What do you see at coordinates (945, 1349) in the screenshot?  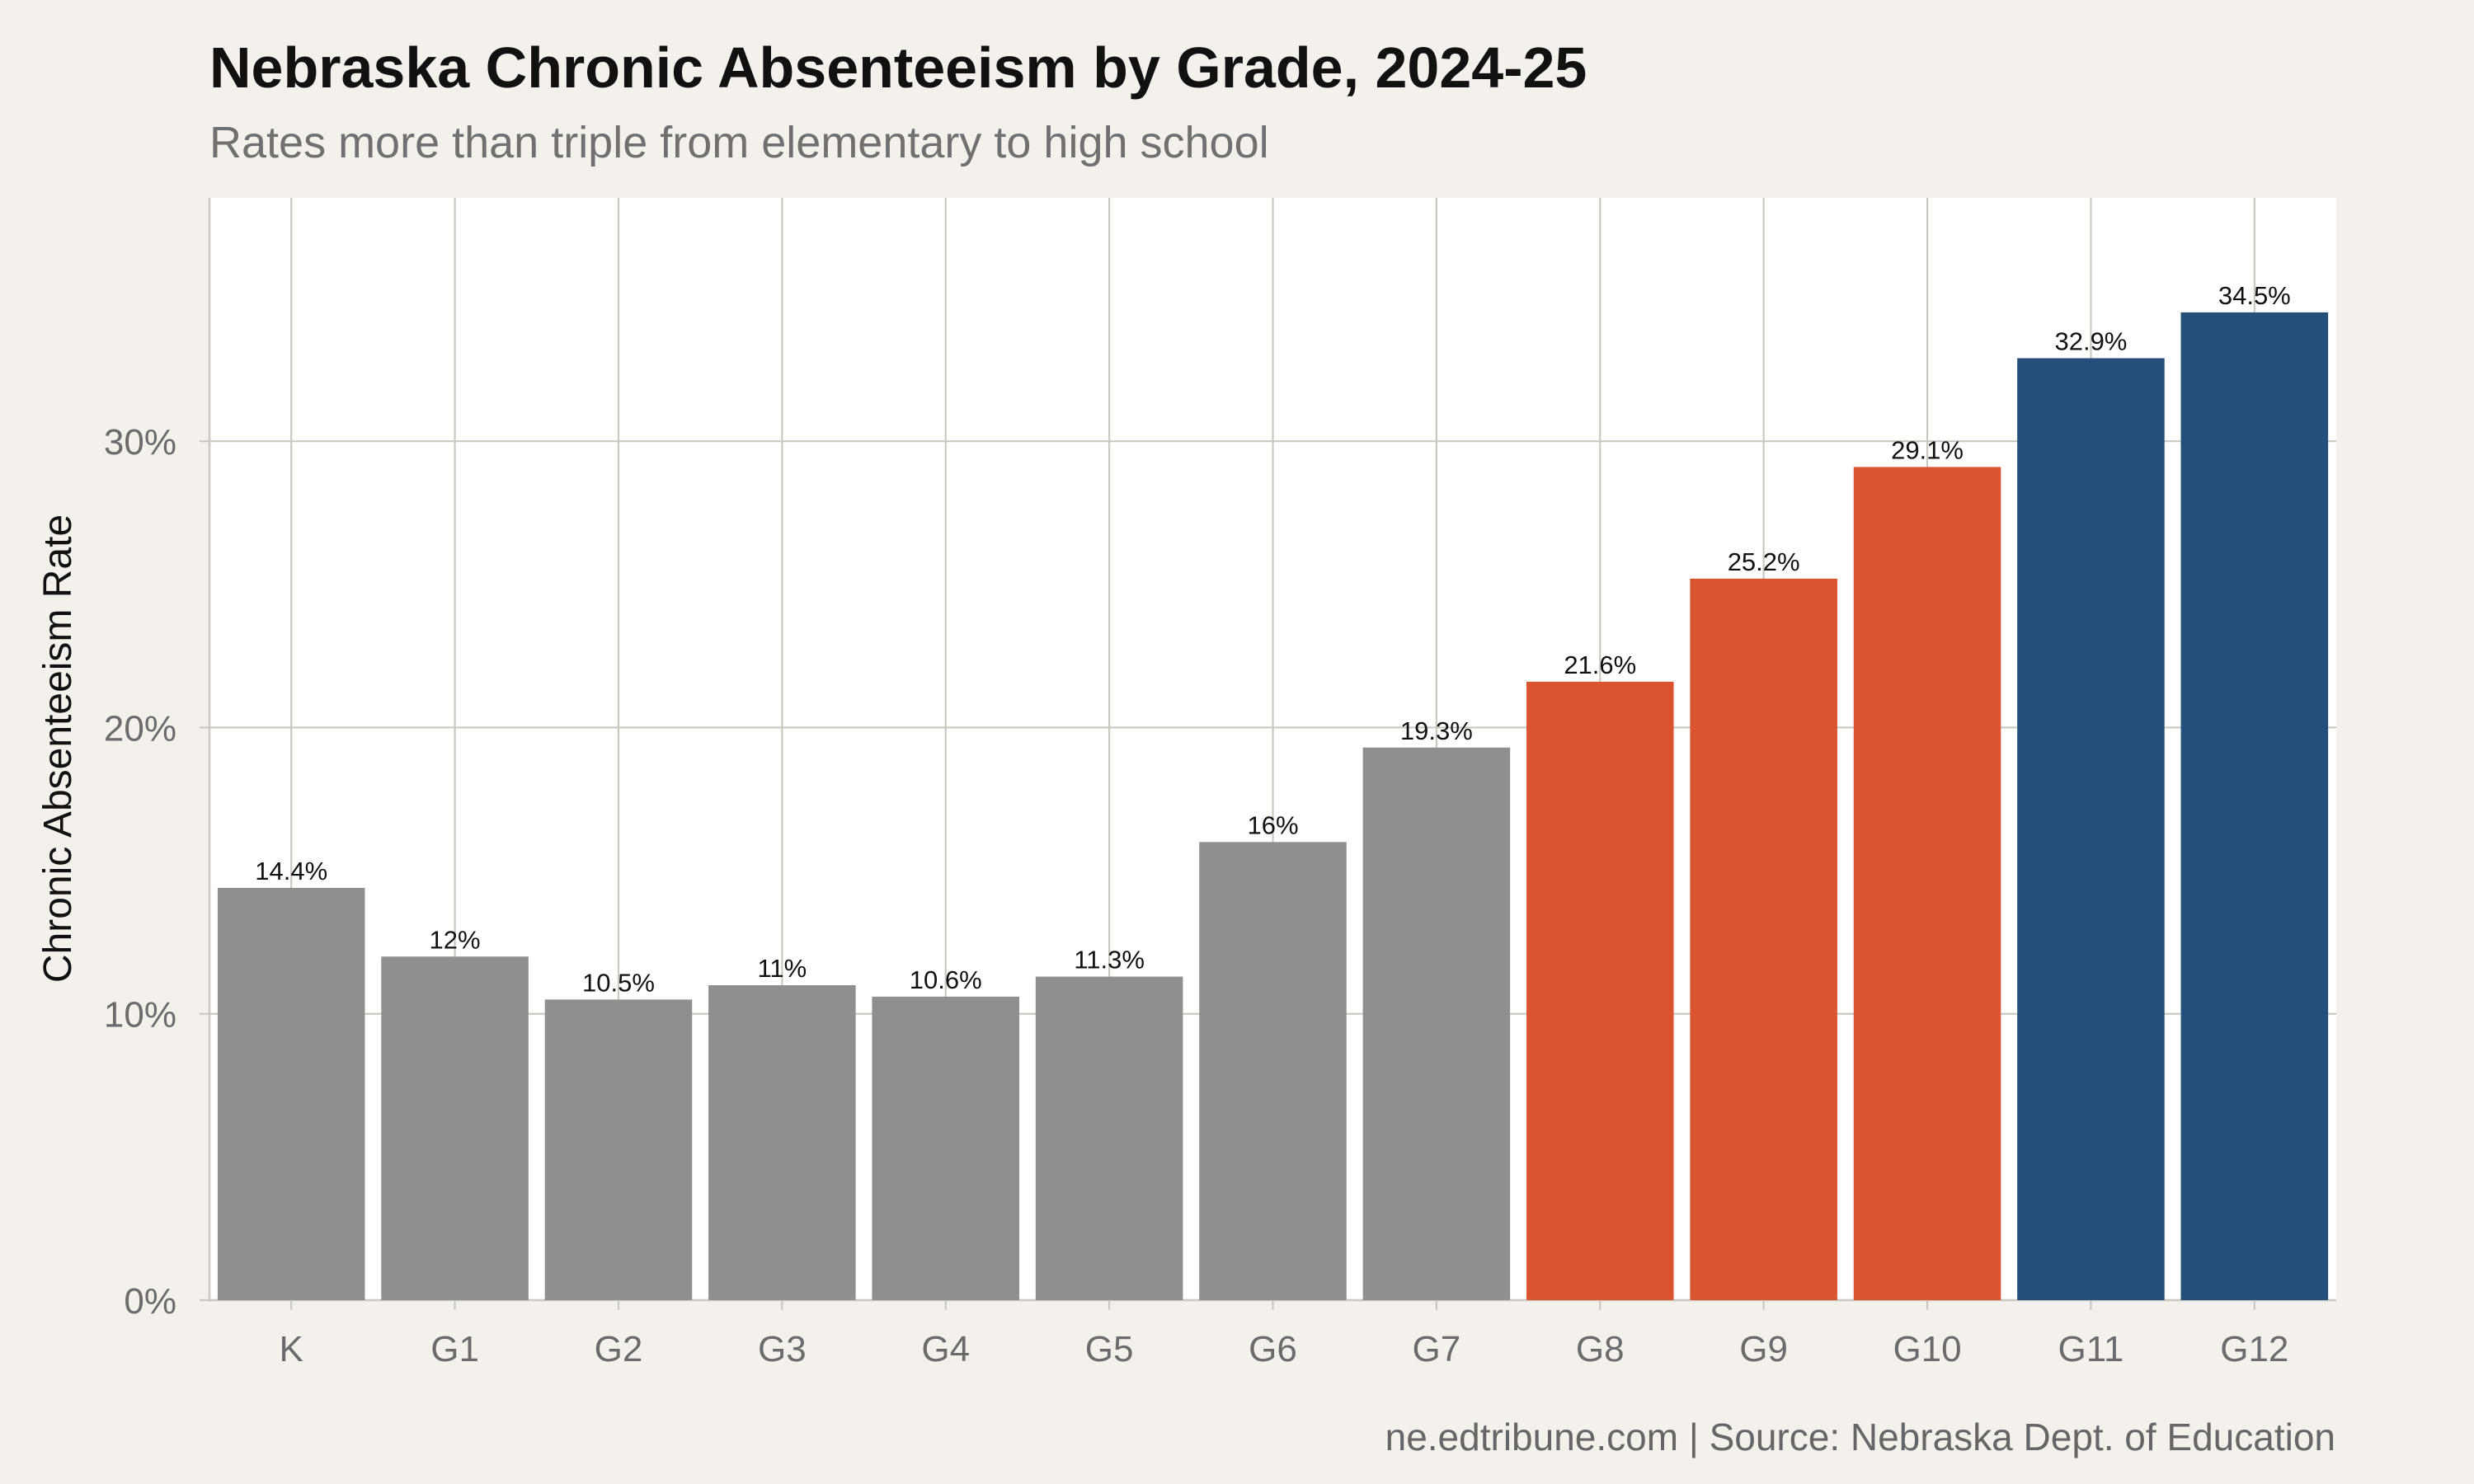 I see `x-tick-label: G4` at bounding box center [945, 1349].